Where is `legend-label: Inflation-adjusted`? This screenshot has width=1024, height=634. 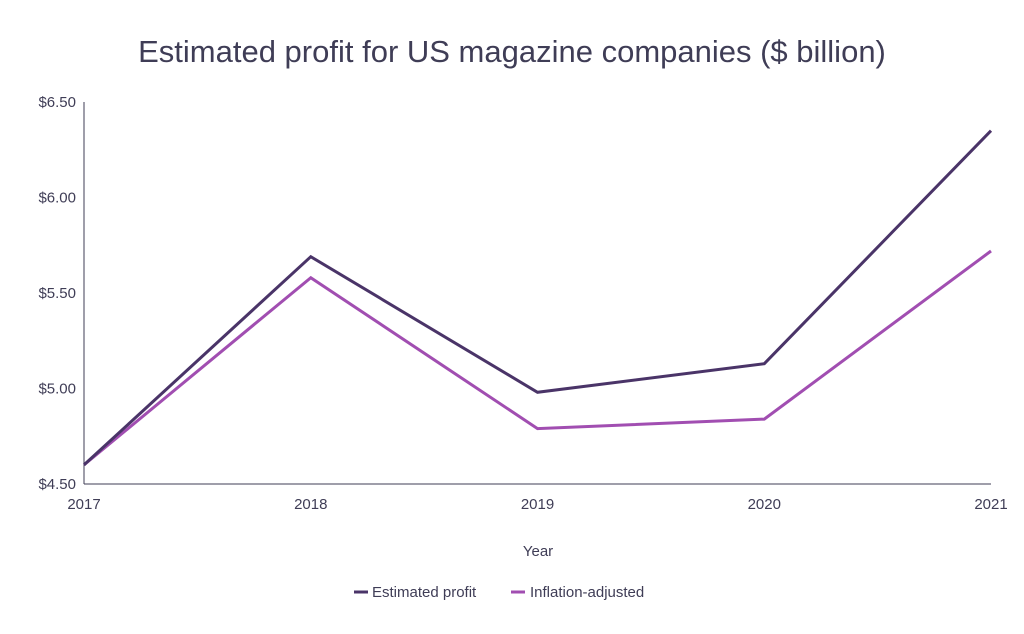
legend-label: Inflation-adjusted is located at coordinates (587, 592).